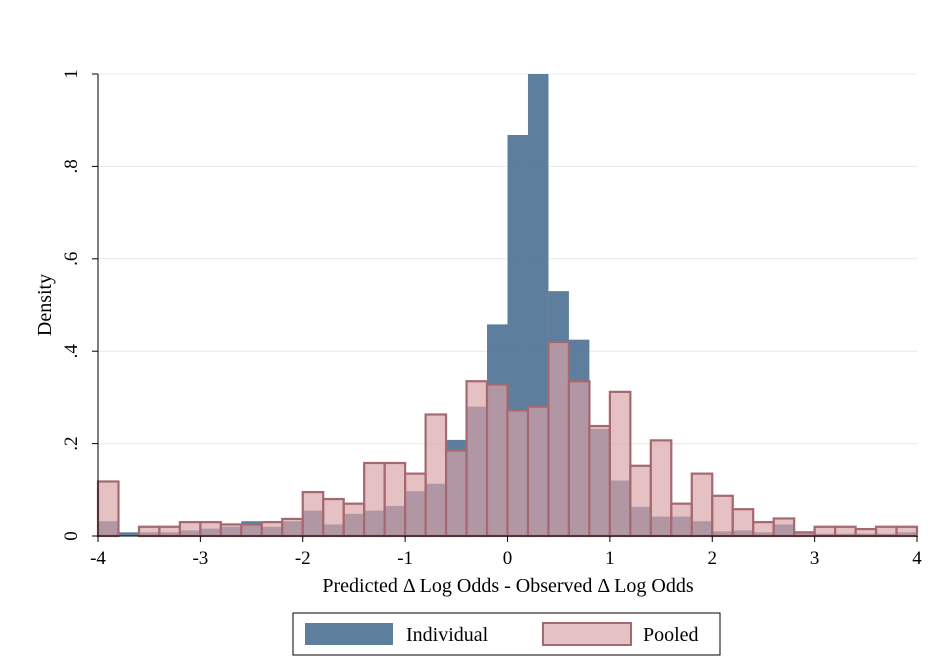 The image size is (931, 659). Describe the element at coordinates (506, 634) in the screenshot. I see `legend: Individual Pooled` at that location.